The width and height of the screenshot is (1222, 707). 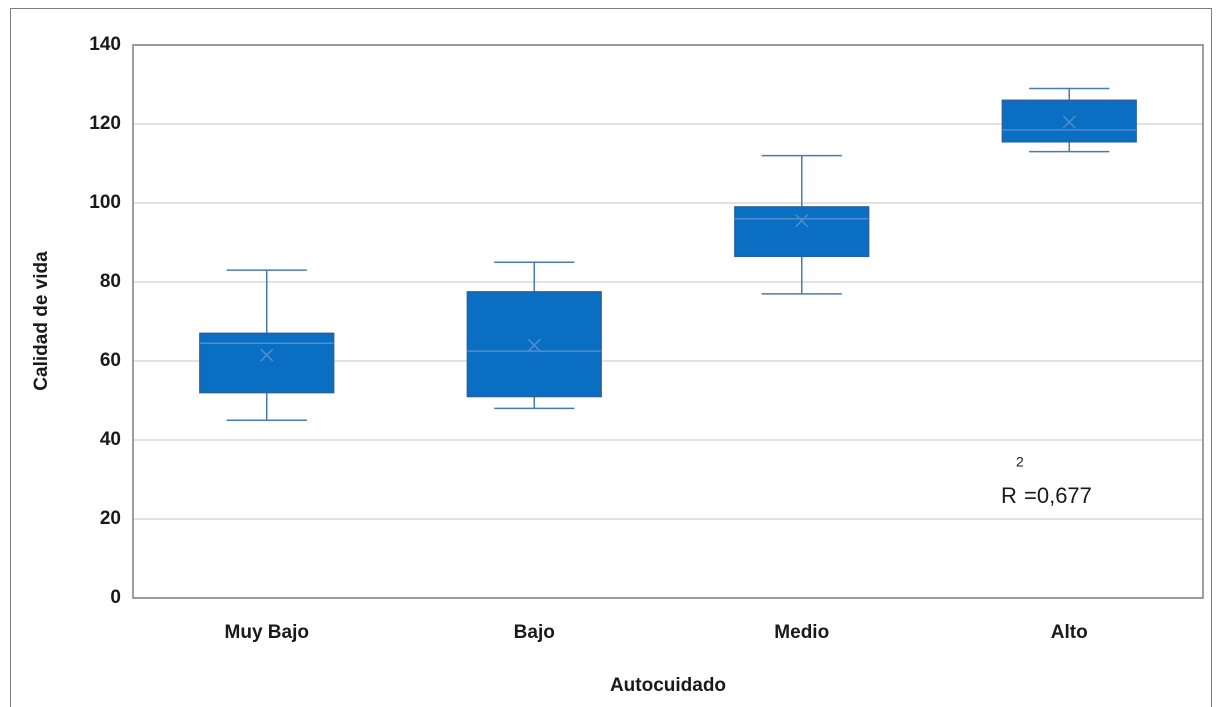 I want to click on y-tick-label: 40, so click(x=110, y=439).